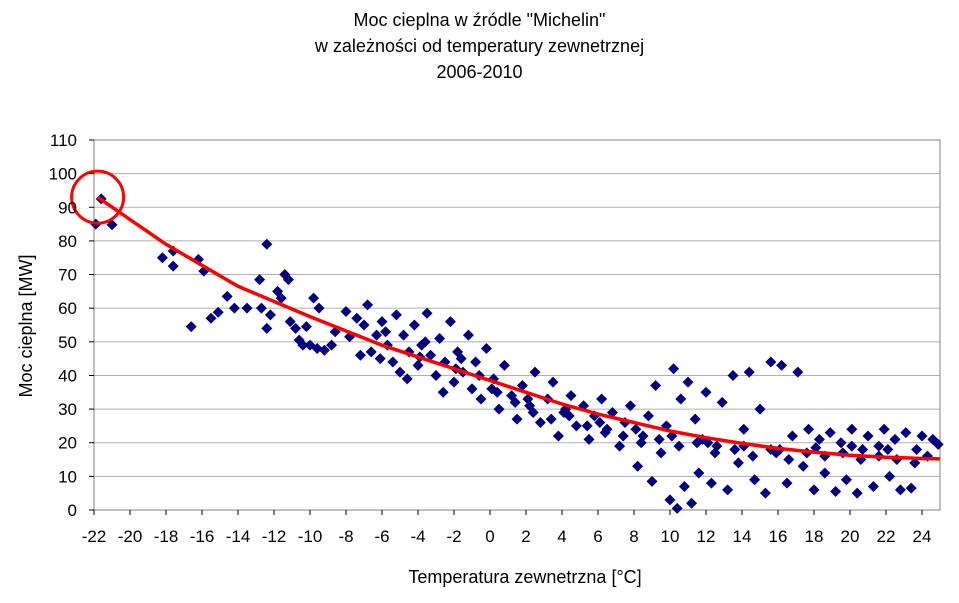 The width and height of the screenshot is (959, 603). I want to click on x-tick-label: -4, so click(417, 536).